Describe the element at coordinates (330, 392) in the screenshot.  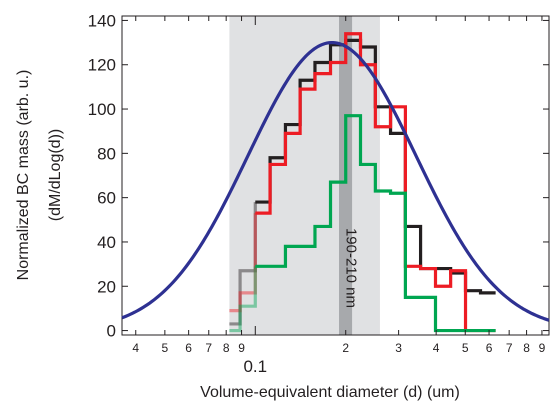
I see `x-axis-title: Volume-equivalent diameter (d) (um)` at that location.